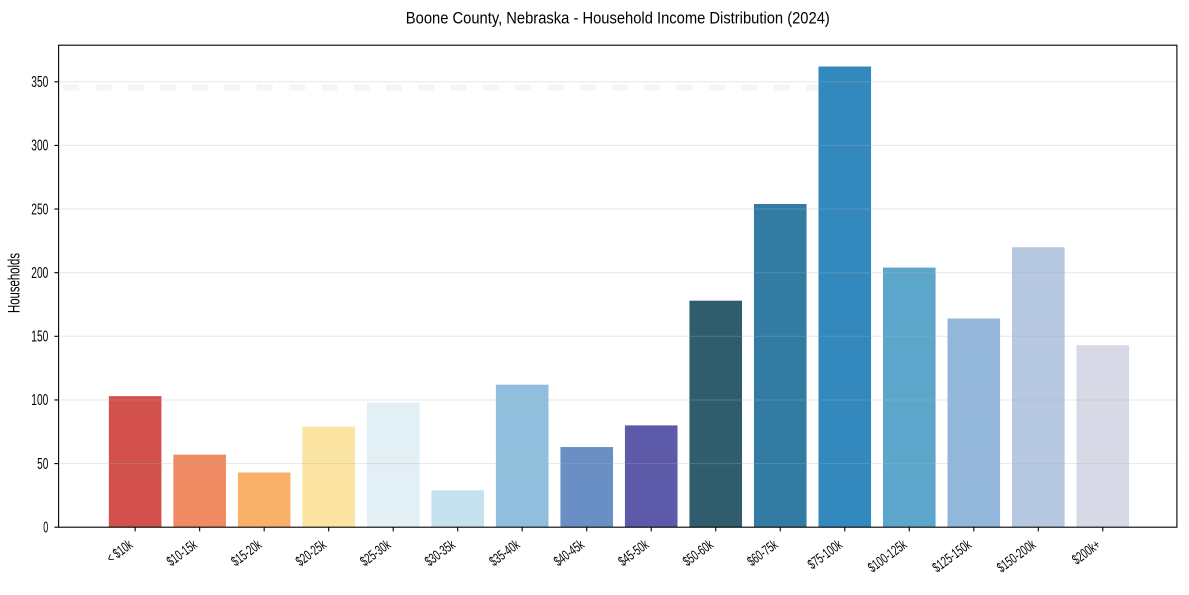 The image size is (1189, 595). What do you see at coordinates (14, 283) in the screenshot?
I see `svg-text: Households` at bounding box center [14, 283].